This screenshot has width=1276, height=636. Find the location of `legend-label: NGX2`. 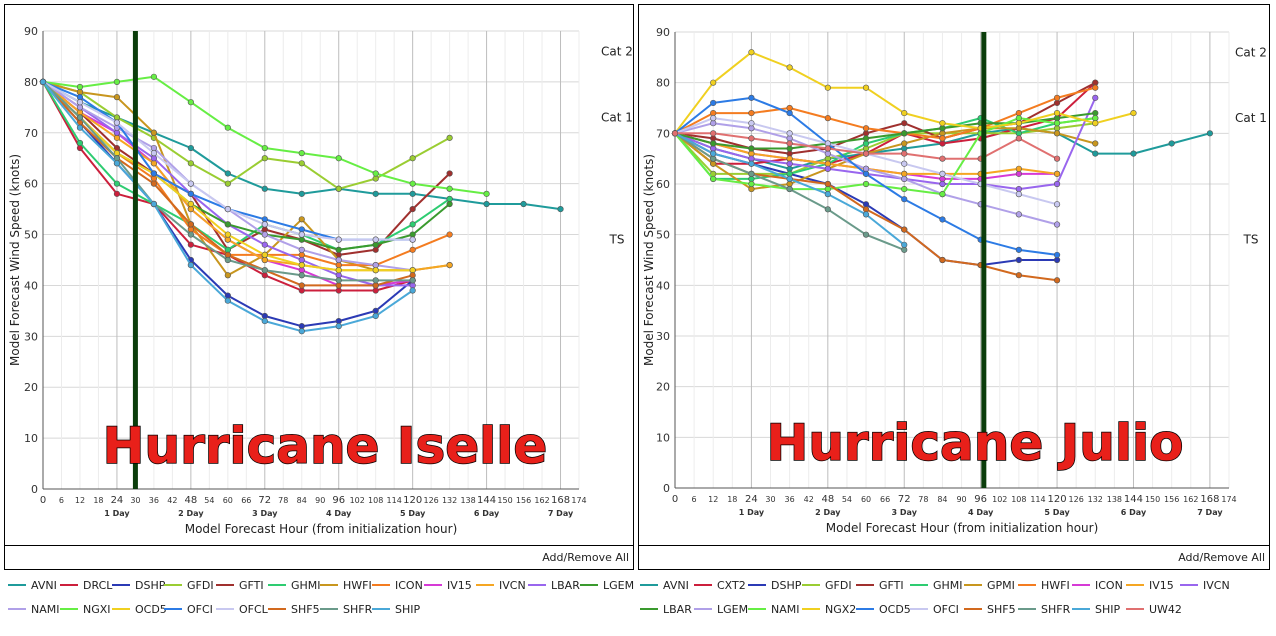

legend-label: NGX2 is located at coordinates (841, 609).